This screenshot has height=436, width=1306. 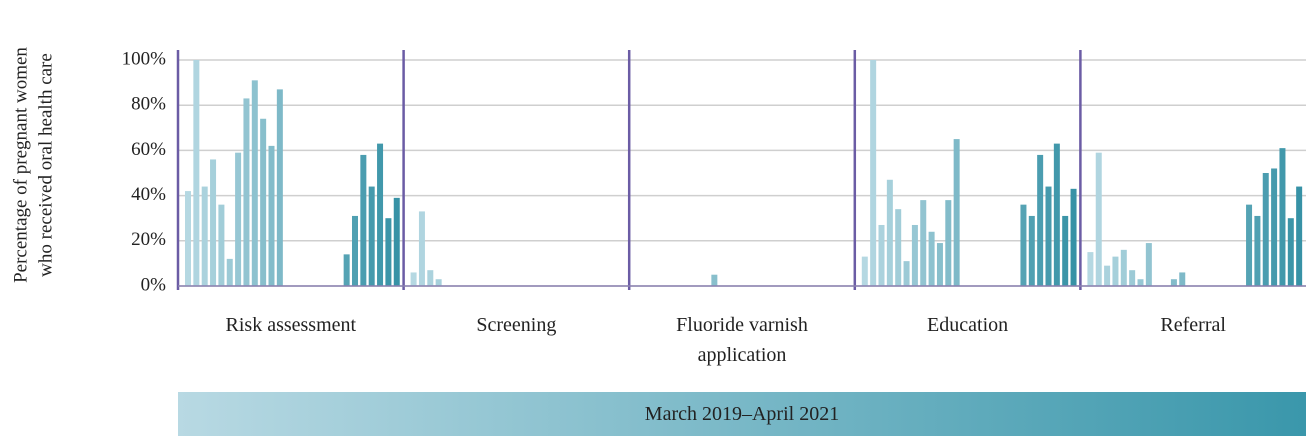 What do you see at coordinates (742, 340) in the screenshot?
I see `category-label: Fluoride varnish application` at bounding box center [742, 340].